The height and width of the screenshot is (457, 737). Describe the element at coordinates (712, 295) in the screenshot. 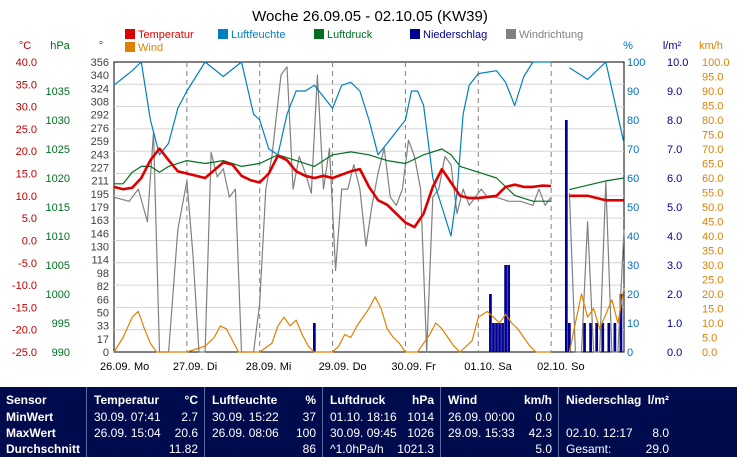

I see `y-tick-label-wind: 20.0` at that location.